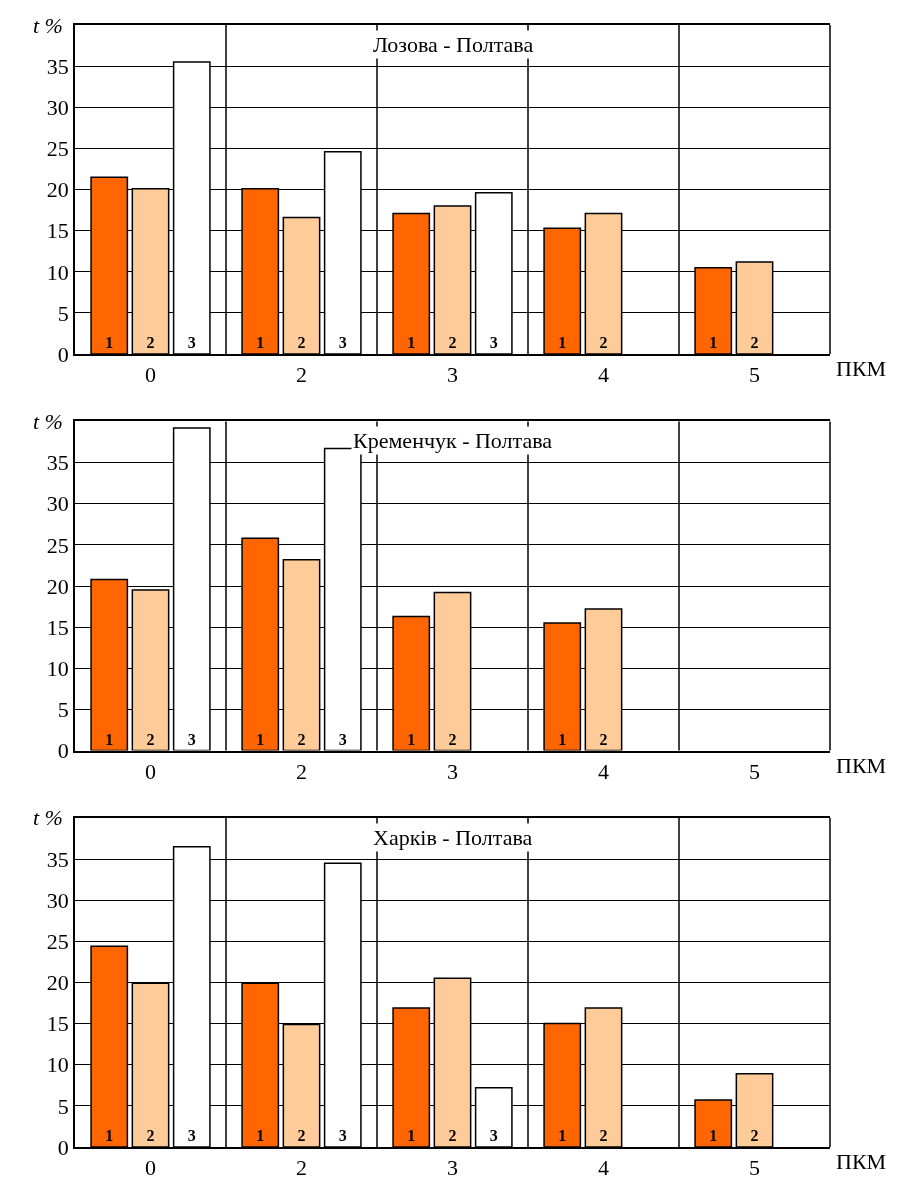 This screenshot has width=905, height=1192. I want to click on chart-title: Кременчук - Полтава, so click(453, 440).